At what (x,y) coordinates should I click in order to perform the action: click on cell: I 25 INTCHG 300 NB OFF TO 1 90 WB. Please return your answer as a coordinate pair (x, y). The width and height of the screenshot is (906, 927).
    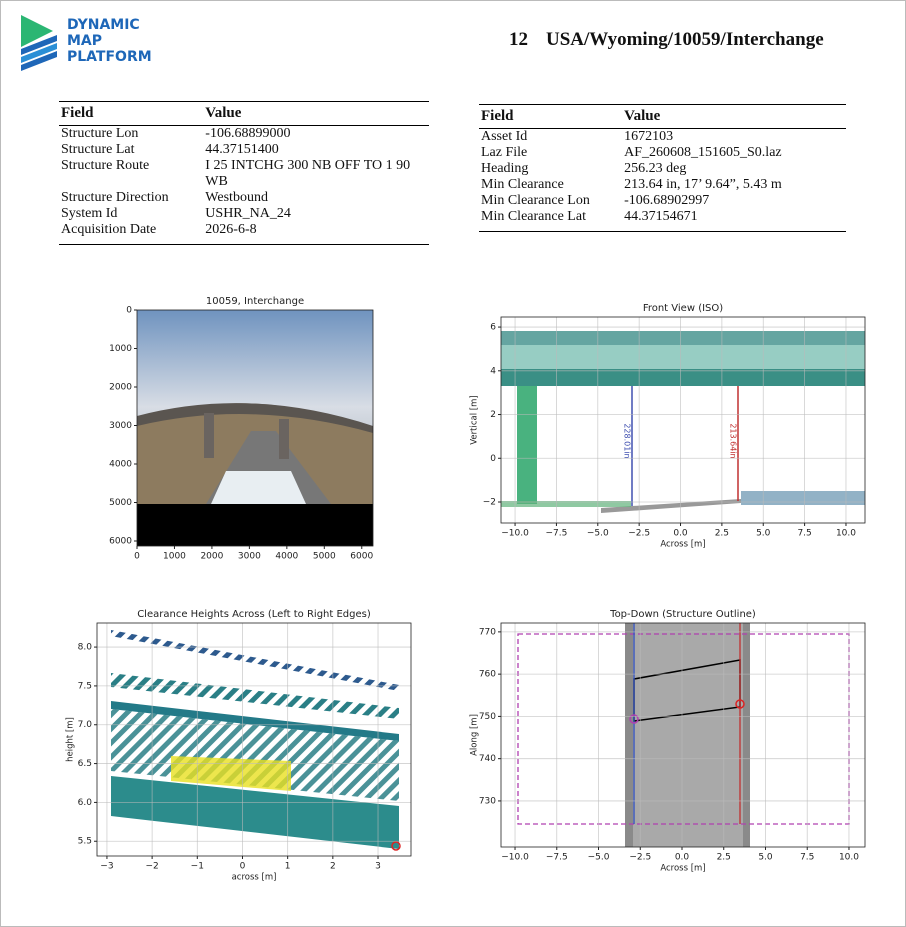
    Looking at the image, I should click on (308, 173).